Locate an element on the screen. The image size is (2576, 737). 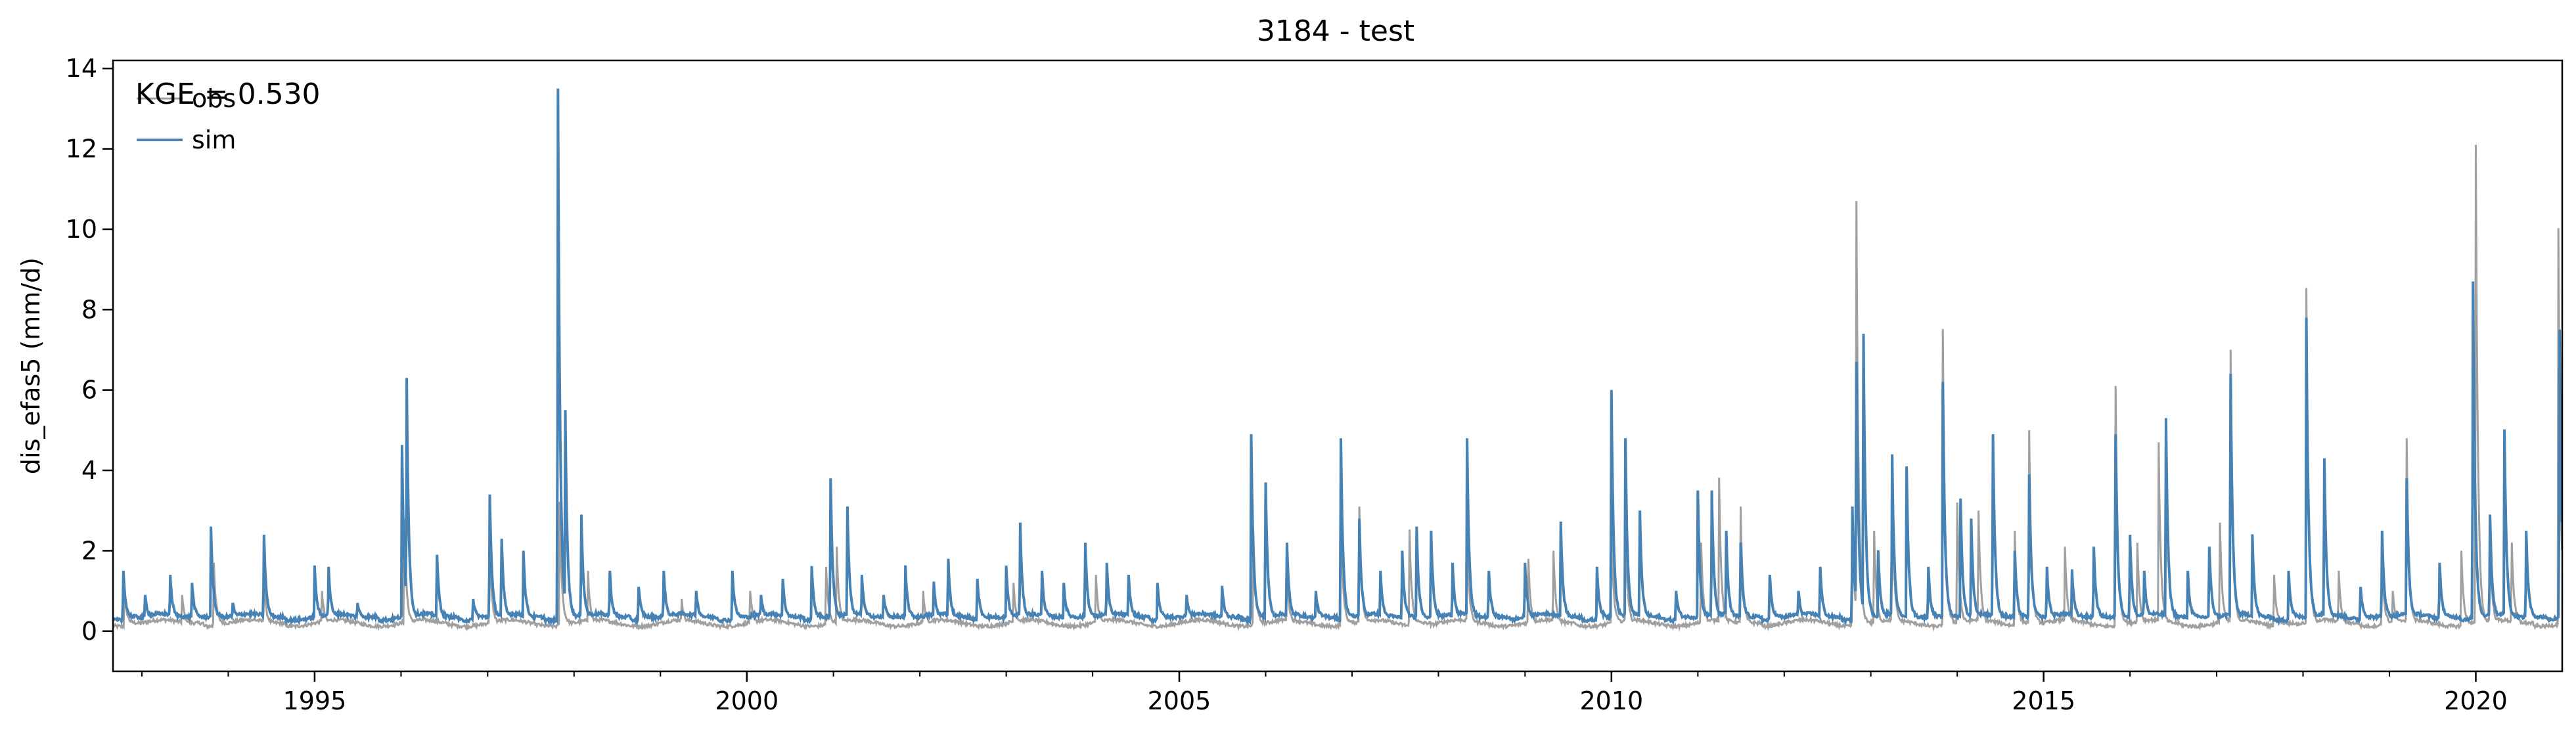
y-tick-label: 12 is located at coordinates (81, 149).